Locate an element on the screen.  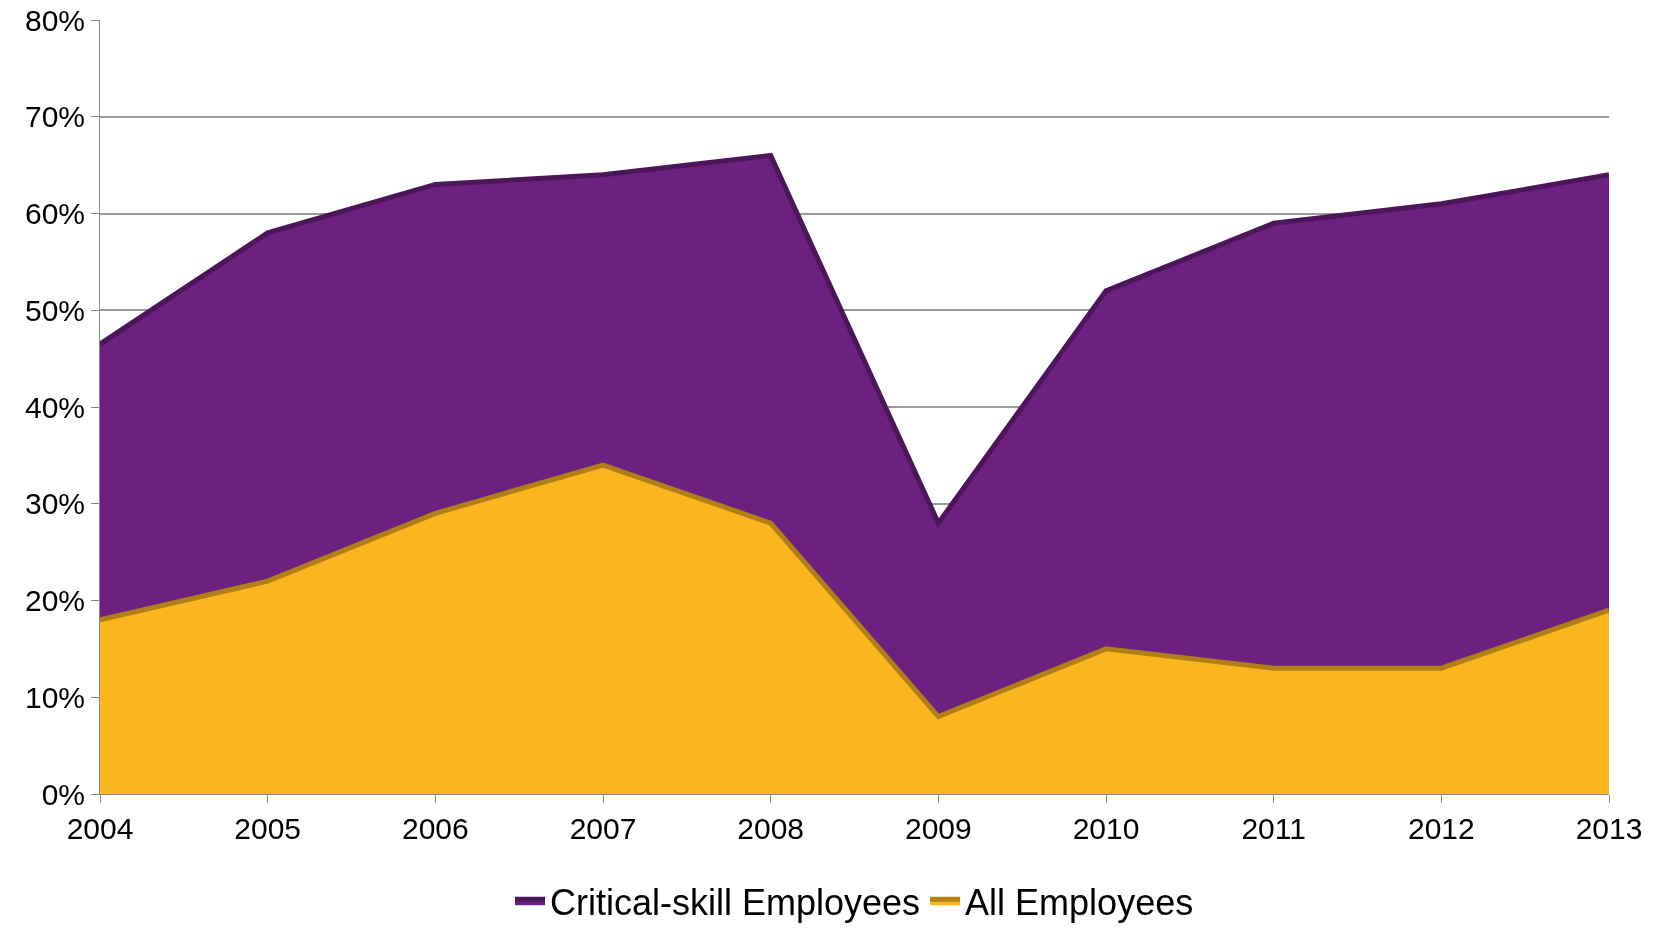
x-tick-label: 2011 is located at coordinates (1273, 828).